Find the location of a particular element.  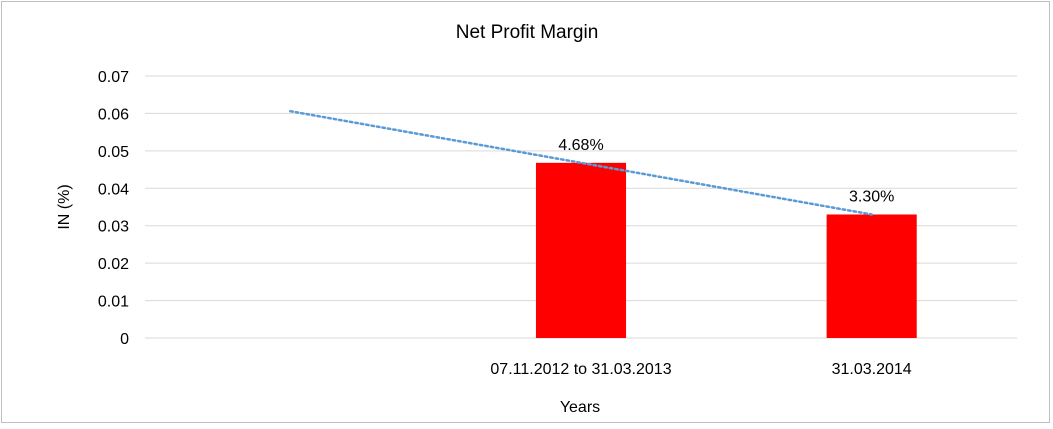

y-tick-label: 0.05 is located at coordinates (113, 152).